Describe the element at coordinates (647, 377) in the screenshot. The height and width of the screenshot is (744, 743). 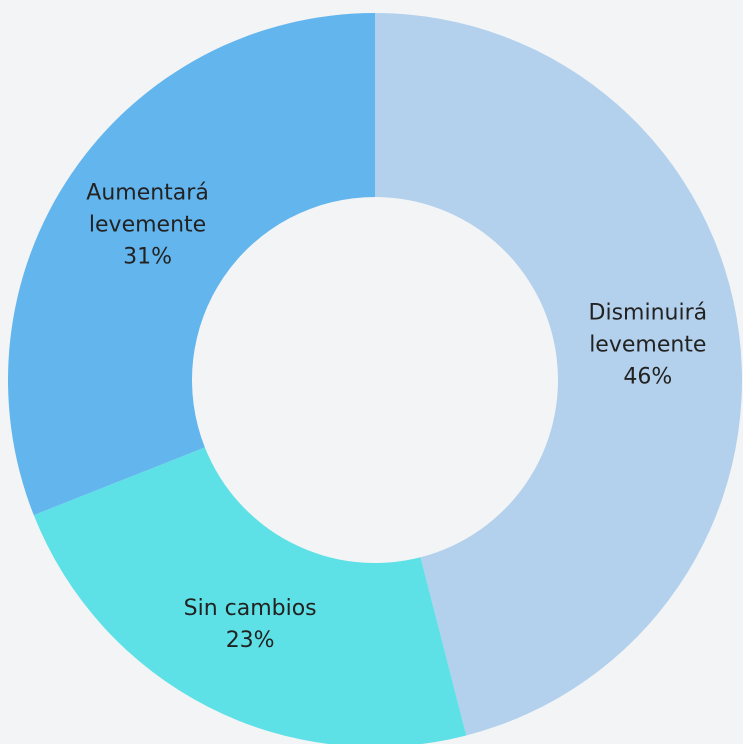
I see `slice-value-label: 46%` at that location.